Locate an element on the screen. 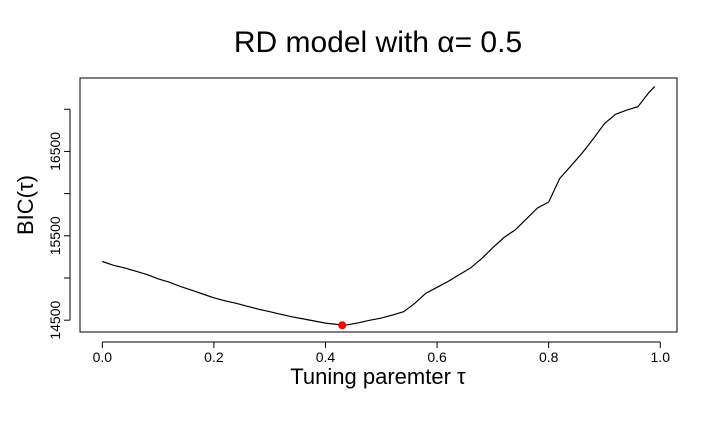 The width and height of the screenshot is (717, 431). x-tick-label: 0.2 is located at coordinates (214, 357).